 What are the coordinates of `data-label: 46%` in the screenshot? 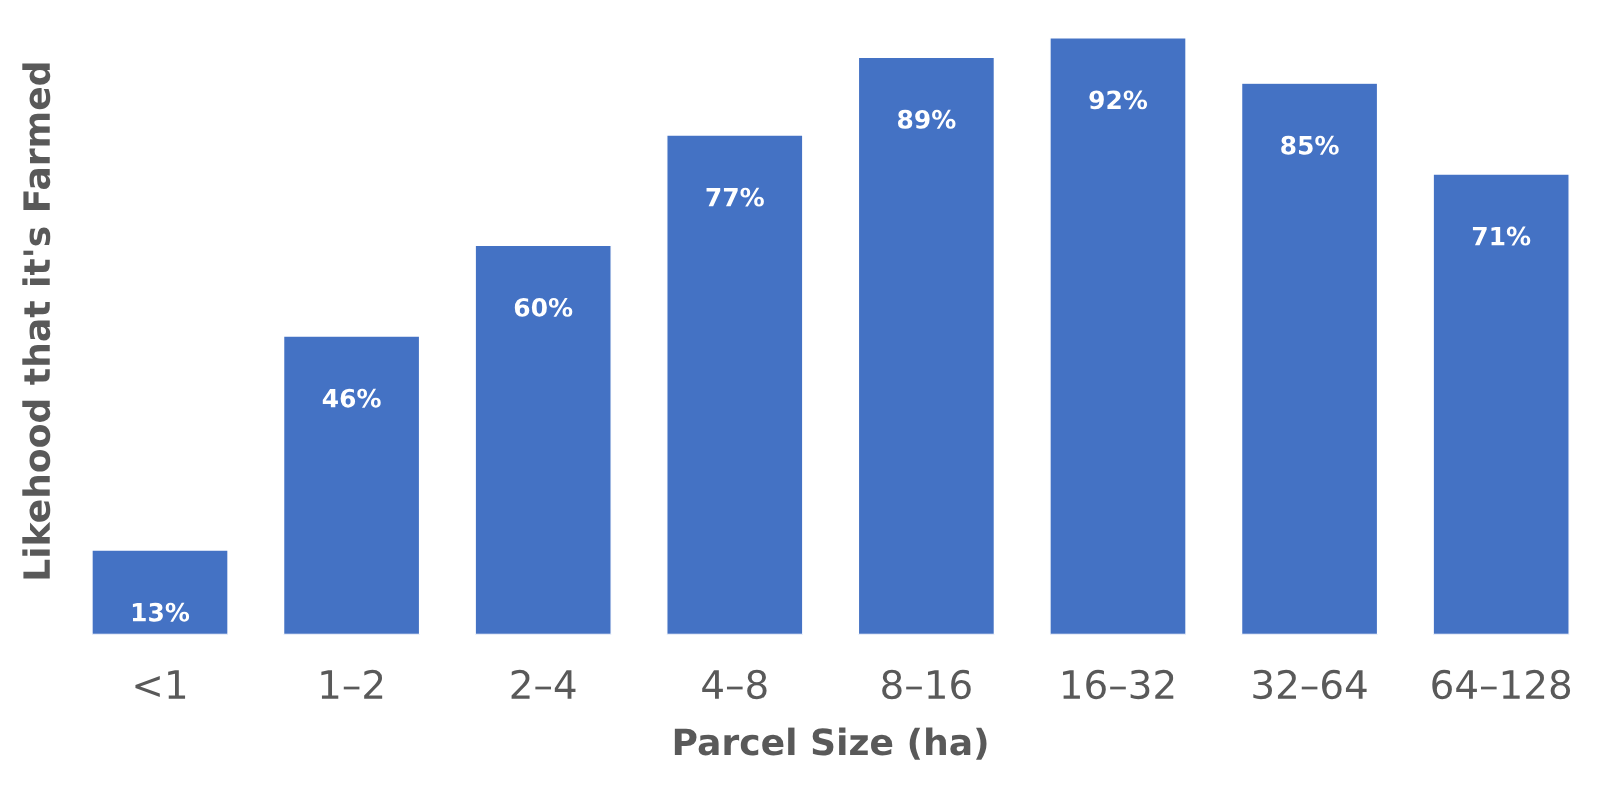 It's located at (351, 398).